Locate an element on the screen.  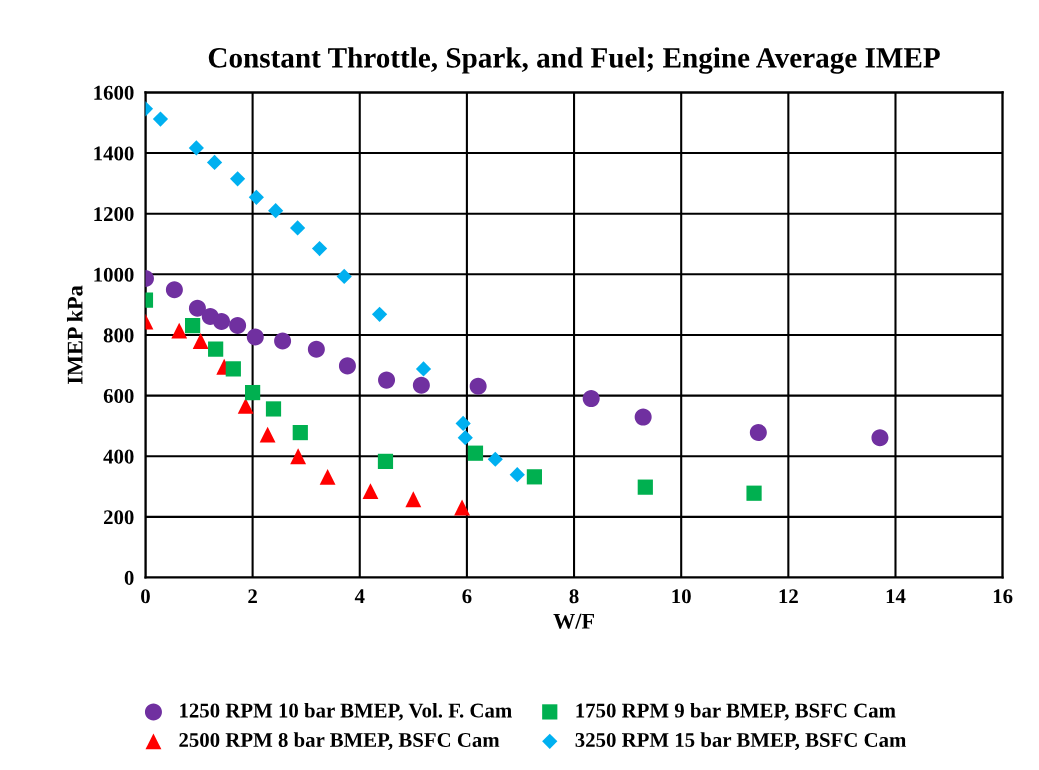
y-tick-label: 1400 is located at coordinates (114, 153).